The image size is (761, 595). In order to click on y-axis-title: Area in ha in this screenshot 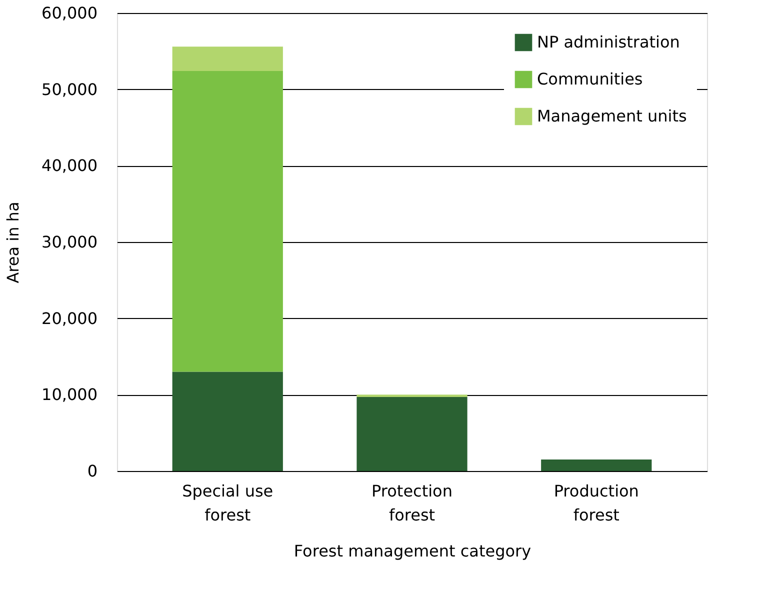, I will do `click(13, 243)`.